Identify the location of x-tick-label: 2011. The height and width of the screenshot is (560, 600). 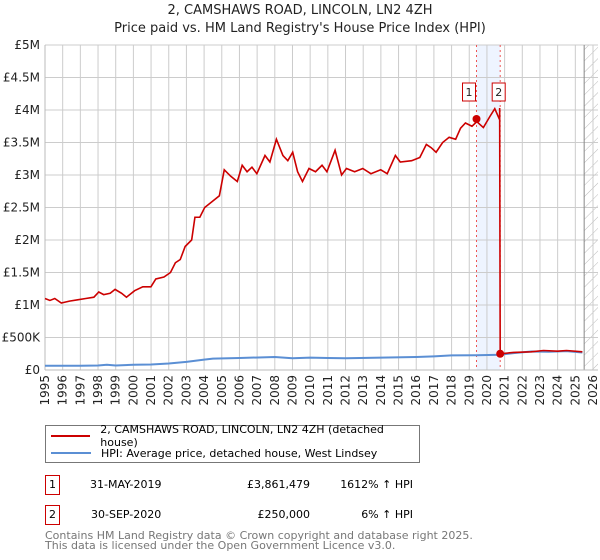
(328, 390).